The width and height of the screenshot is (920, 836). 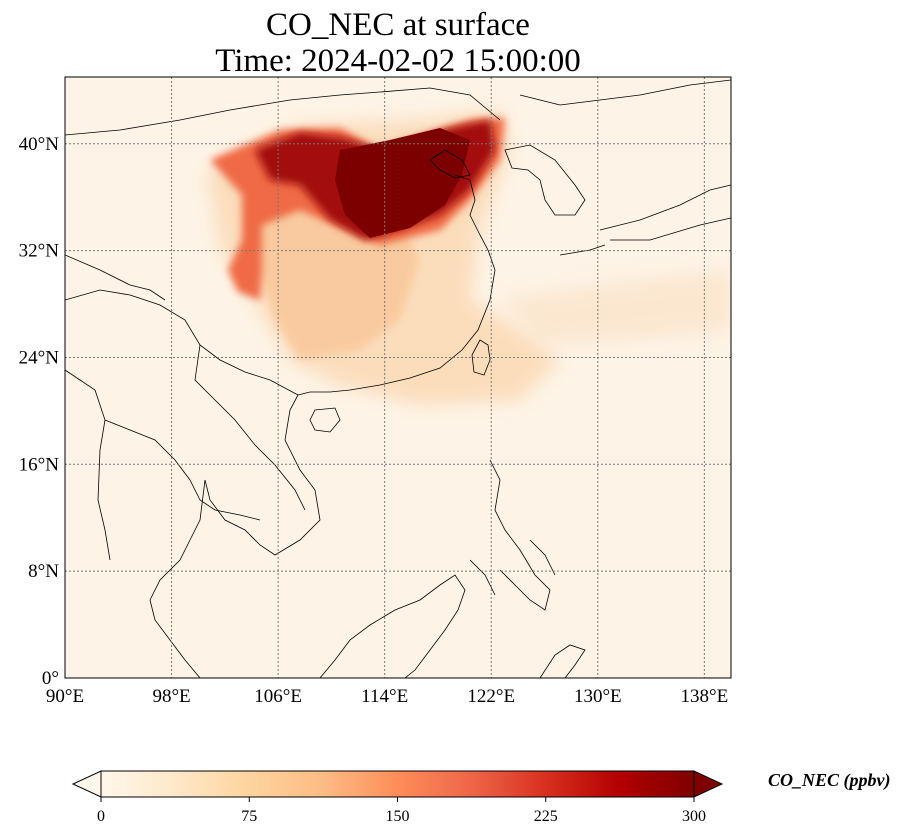 I want to click on lat-tick-label: 0°, so click(x=50, y=678).